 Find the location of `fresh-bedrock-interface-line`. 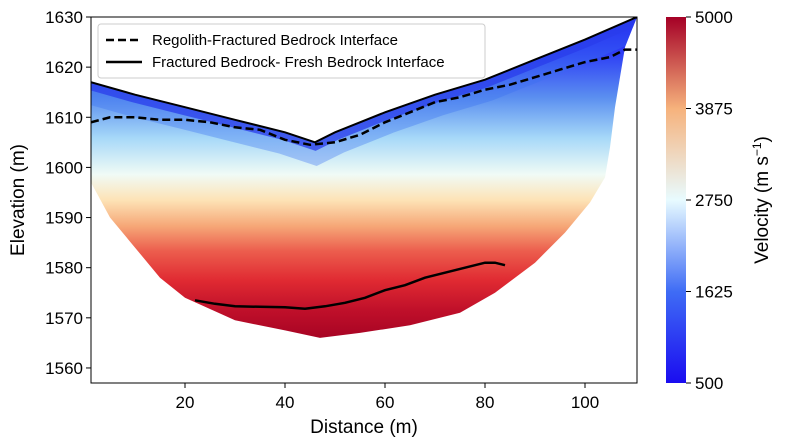

fresh-bedrock-interface-line is located at coordinates (350, 286).